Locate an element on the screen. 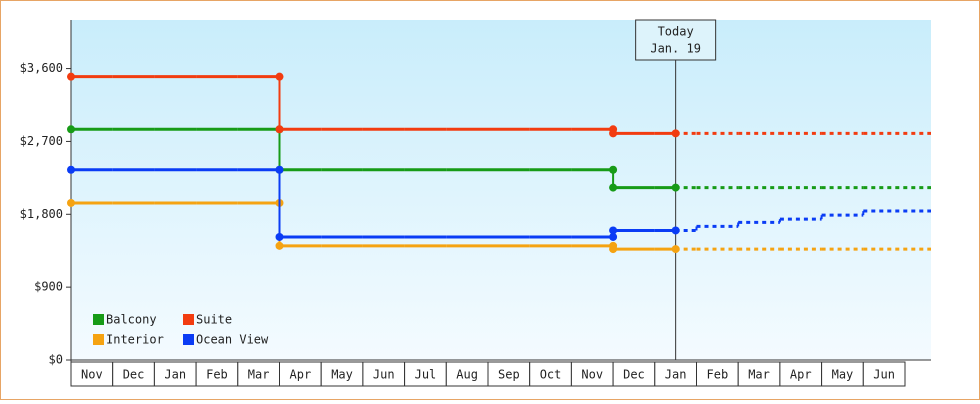 Image resolution: width=980 pixels, height=404 pixels. y-tick-label: $3,600 is located at coordinates (41, 68).